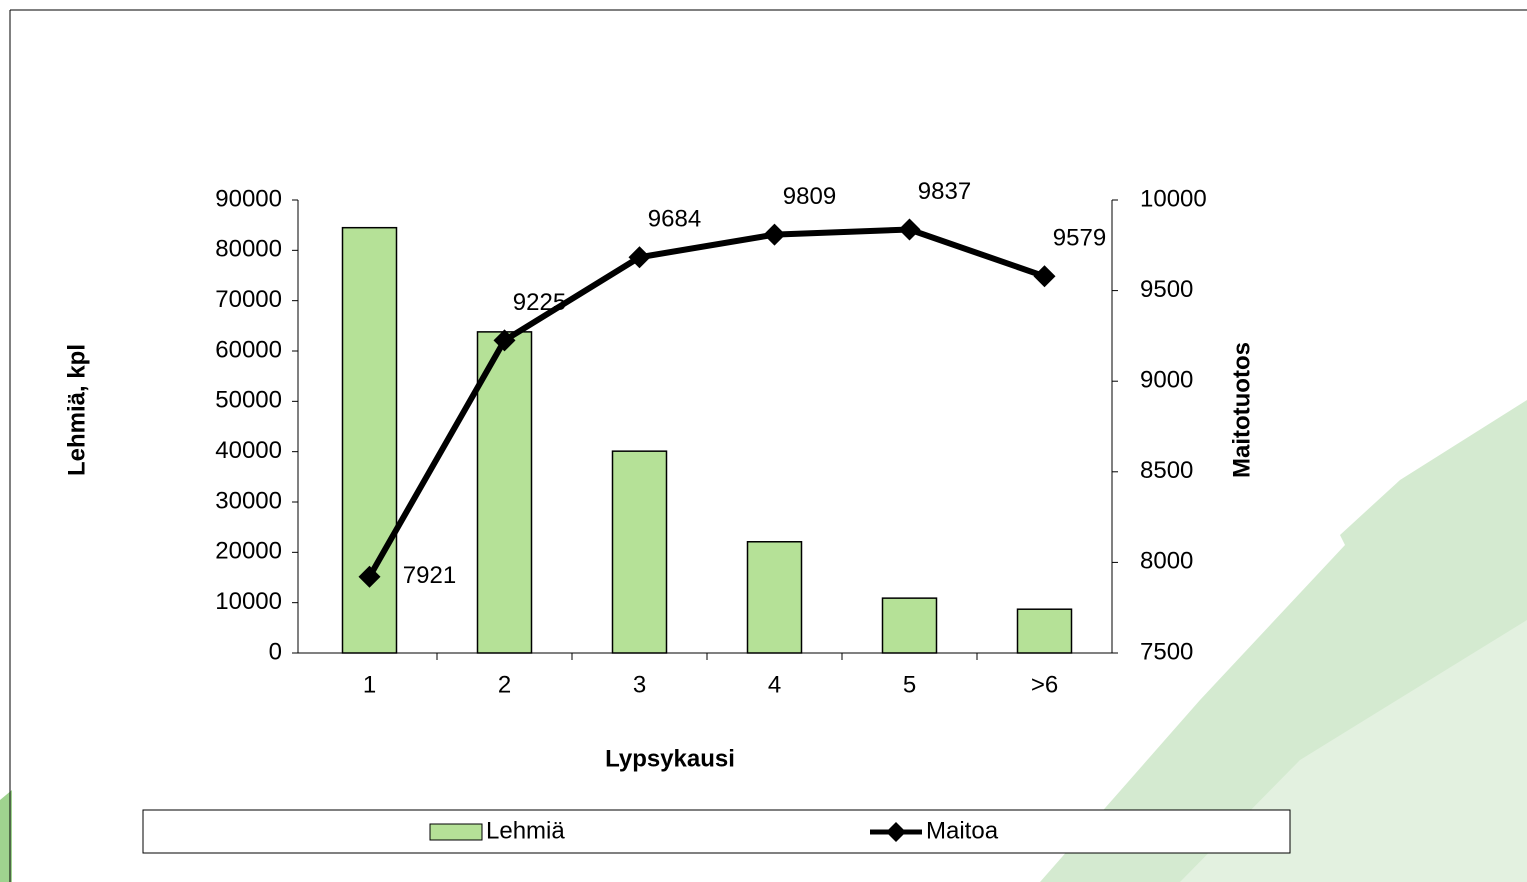 This screenshot has height=882, width=1527. I want to click on x-tick-label: 1, so click(369, 684).